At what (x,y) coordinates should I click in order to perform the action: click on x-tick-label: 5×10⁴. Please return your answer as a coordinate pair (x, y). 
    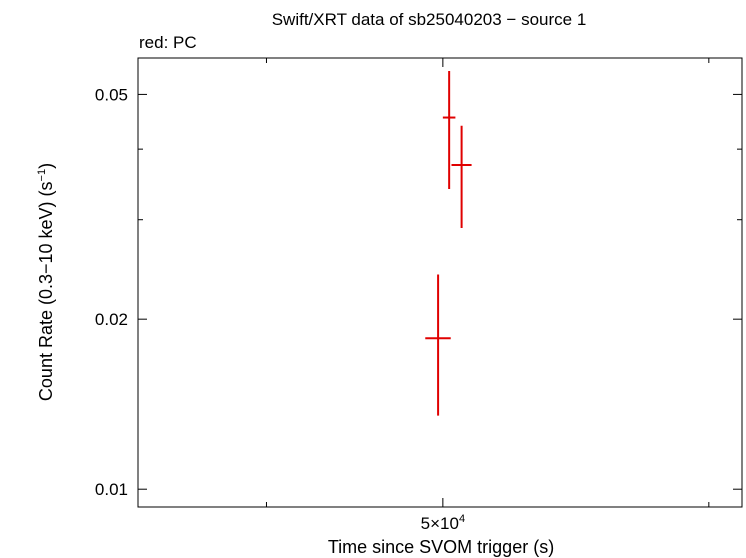
    Looking at the image, I should click on (443, 523).